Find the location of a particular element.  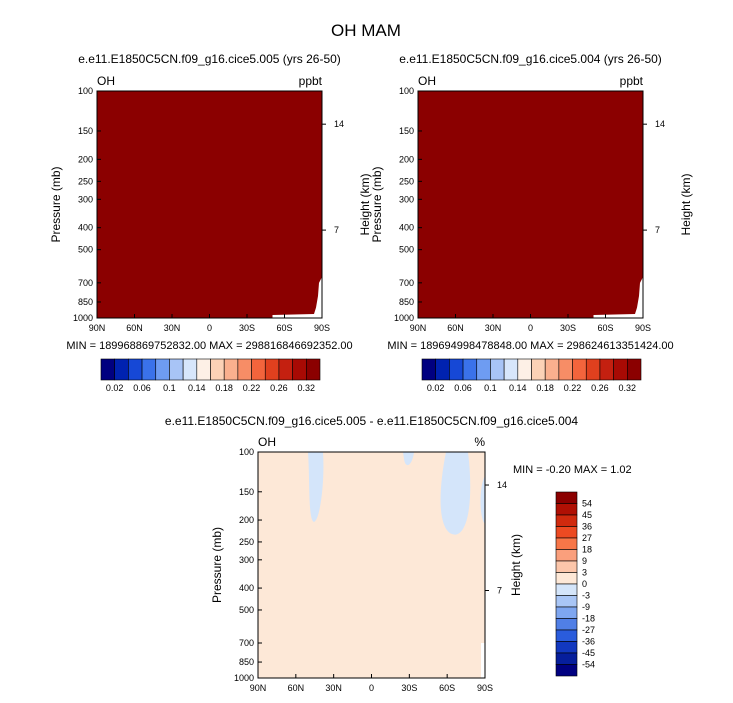

y-tick-label: 100 is located at coordinates (85, 91).